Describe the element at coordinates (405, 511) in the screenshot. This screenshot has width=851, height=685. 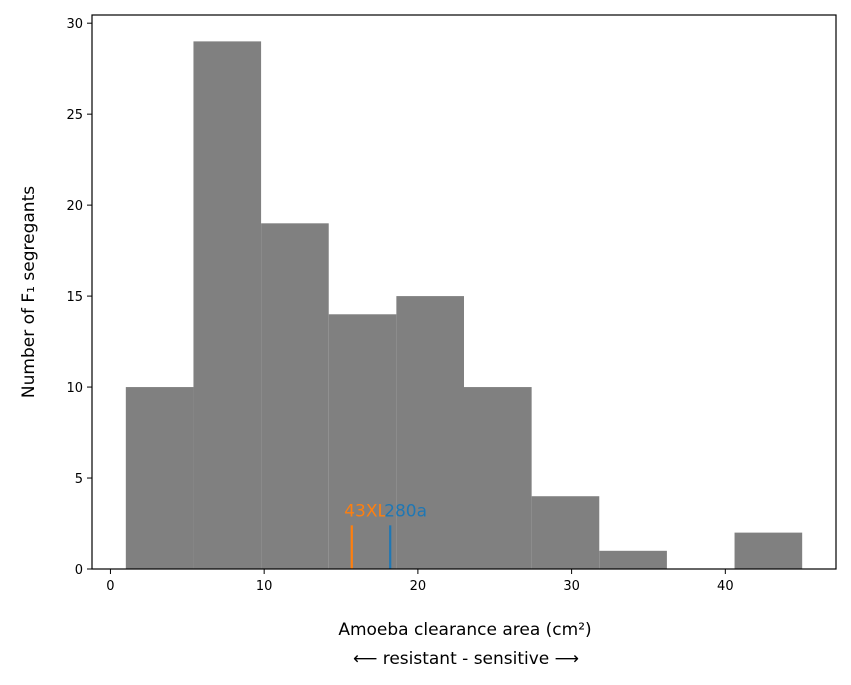
I see `strain-marker-label: 280a` at that location.